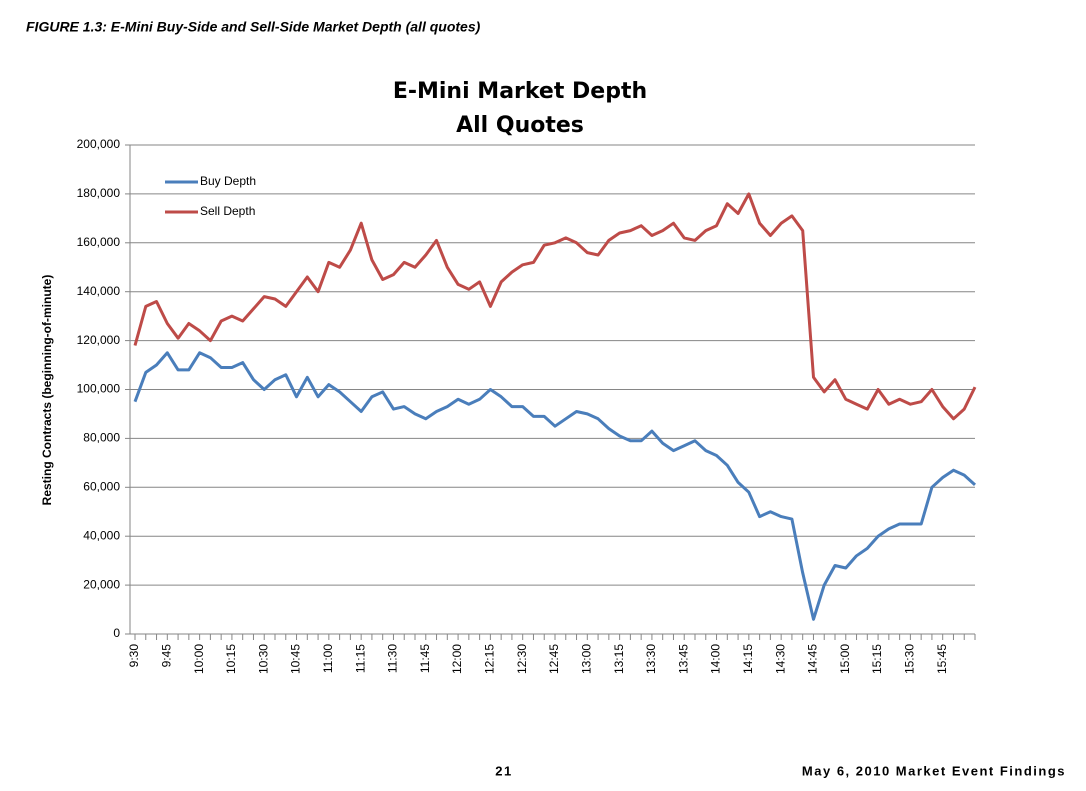  What do you see at coordinates (47, 390) in the screenshot?
I see `y-axis-label: Resting Contracts (beginning-of-minute)` at bounding box center [47, 390].